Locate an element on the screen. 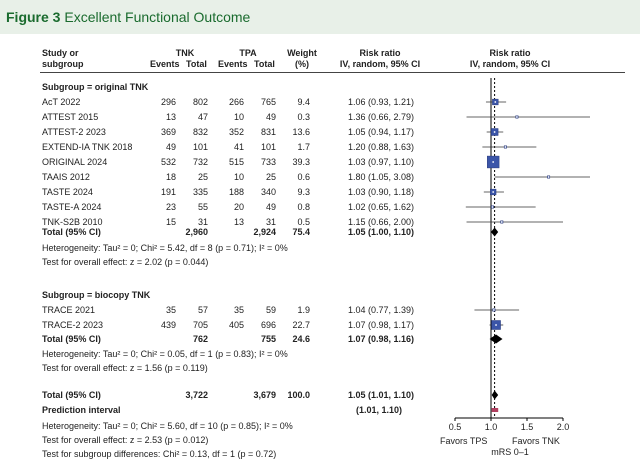 Image resolution: width=640 pixels, height=463 pixels. subgroup2-tnk-total: 762 is located at coordinates (200, 339).